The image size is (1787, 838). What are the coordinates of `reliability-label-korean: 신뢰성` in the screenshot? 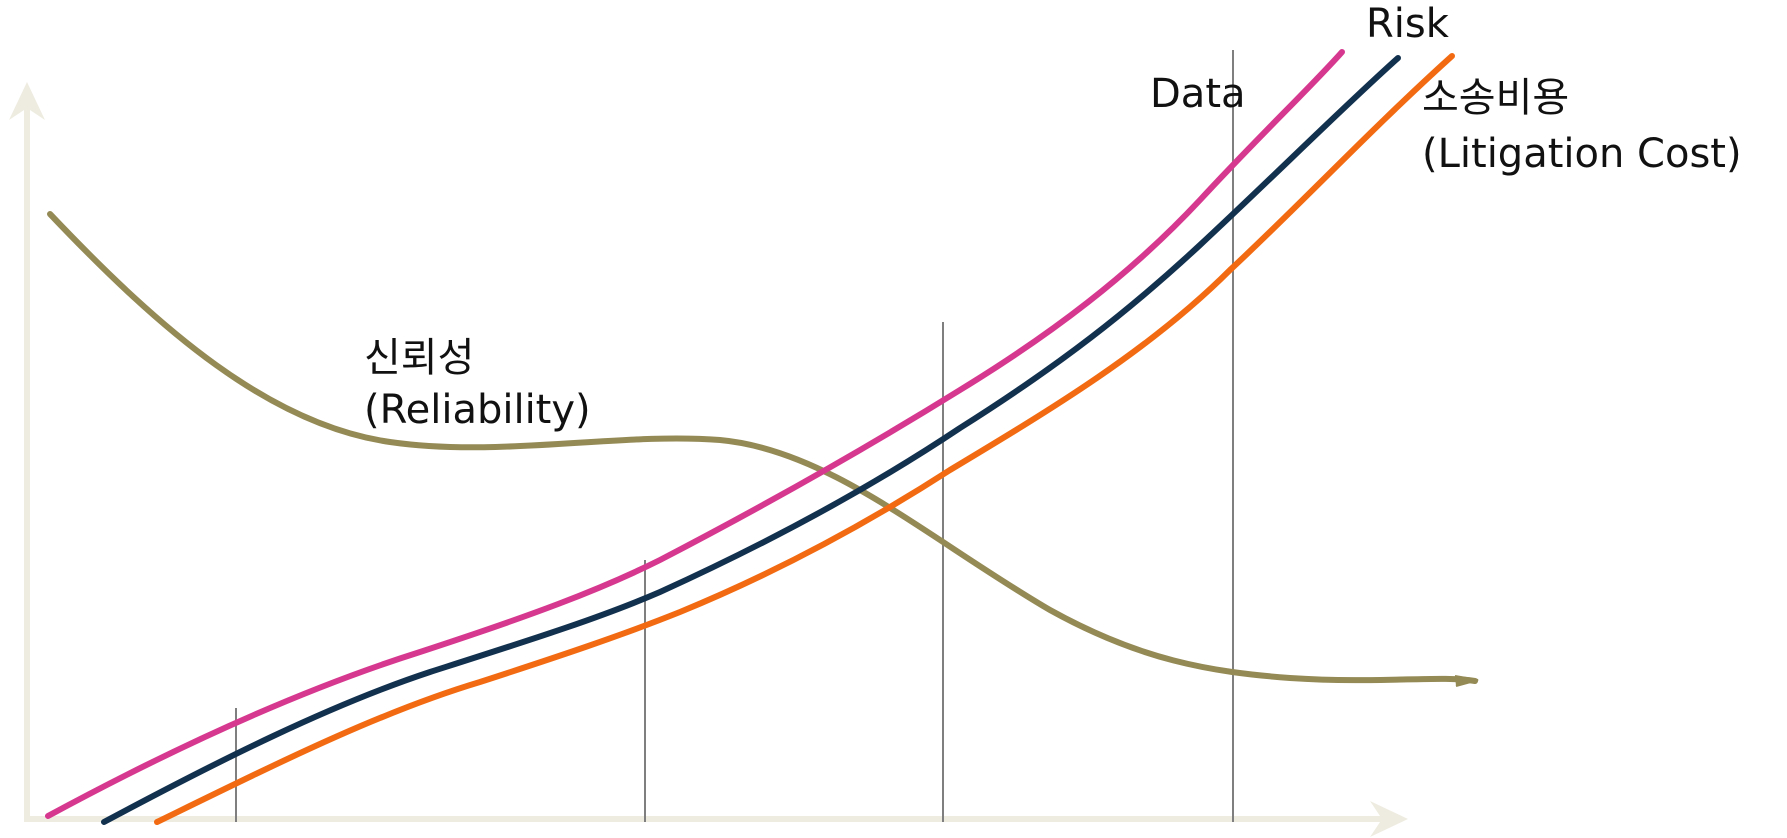 It's located at (419, 358).